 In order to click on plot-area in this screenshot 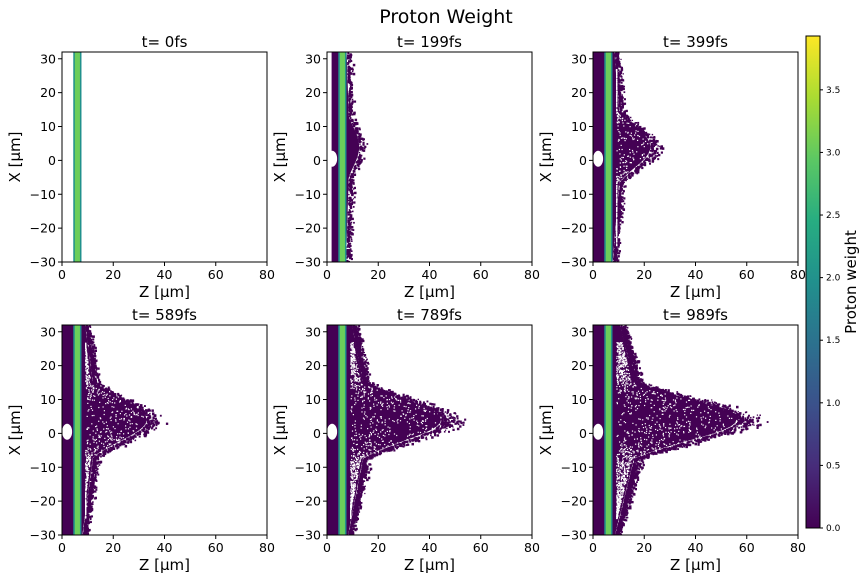, I will do `click(429, 430)`.